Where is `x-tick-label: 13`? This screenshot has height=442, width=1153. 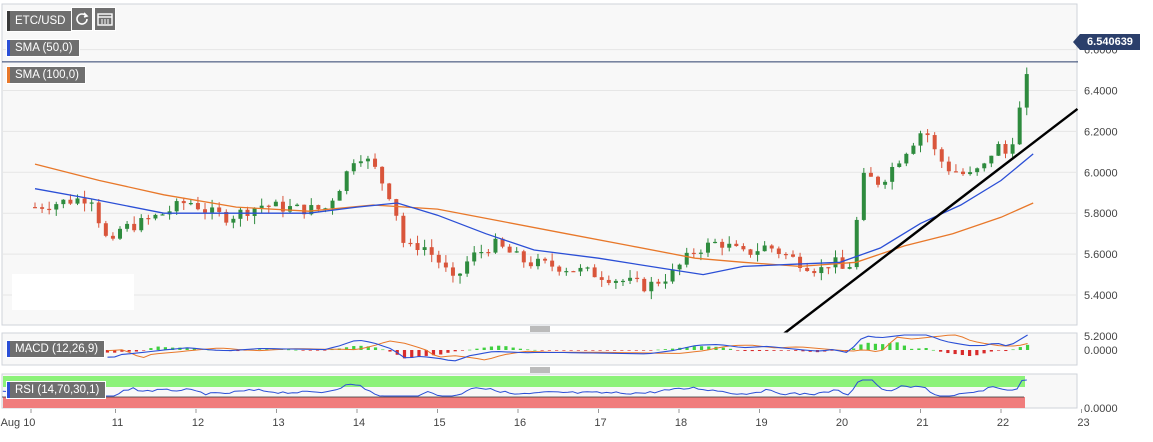
x-tick-label: 13 is located at coordinates (278, 423).